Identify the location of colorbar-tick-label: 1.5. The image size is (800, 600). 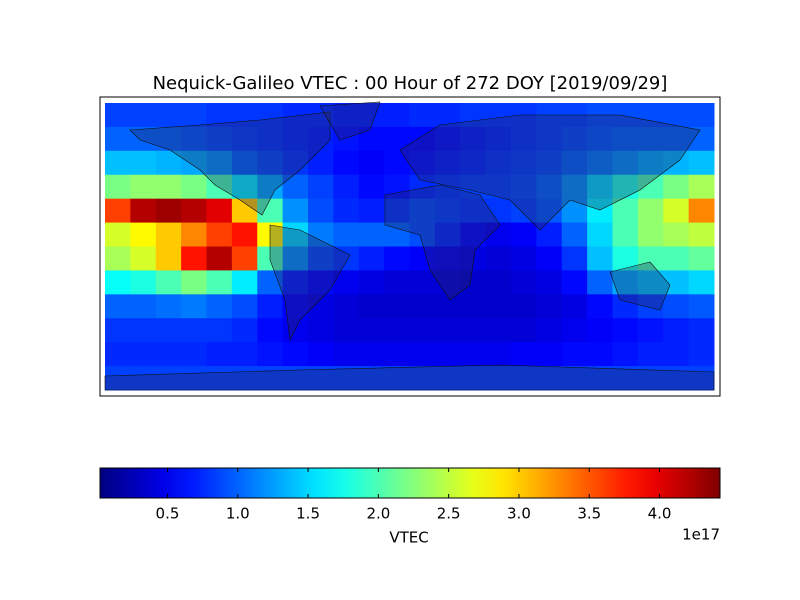
(308, 514).